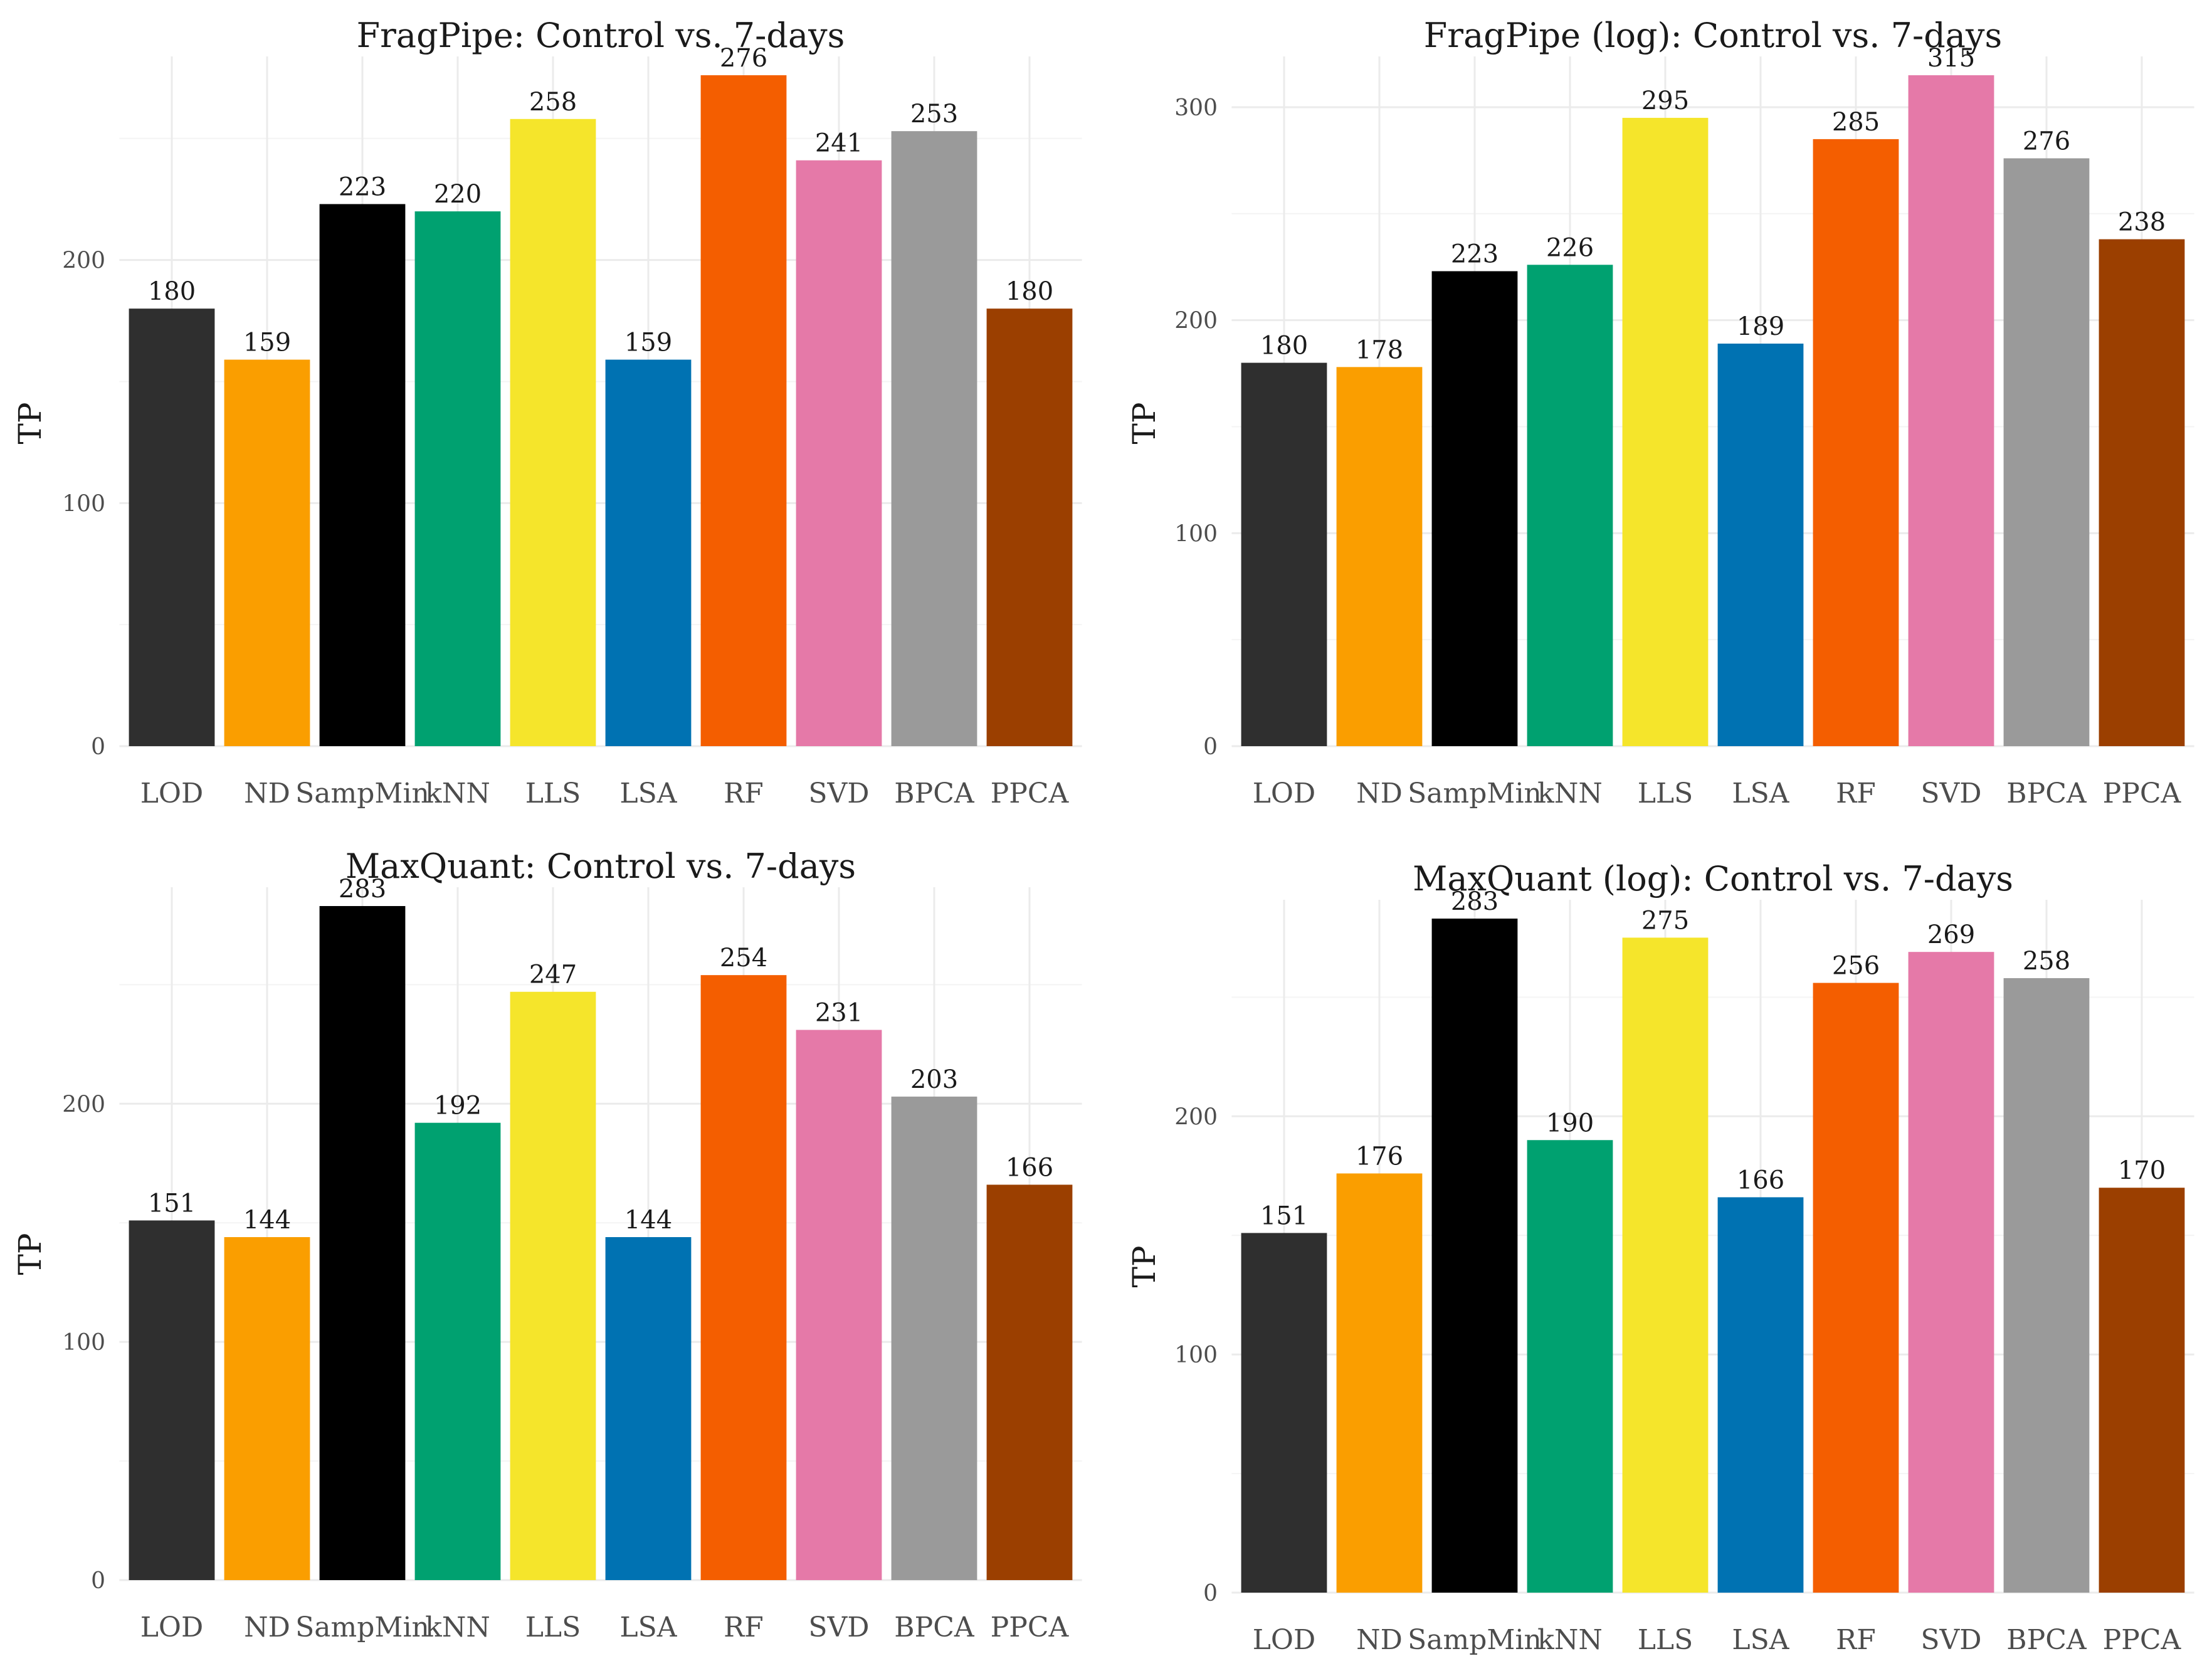 Image resolution: width=2212 pixels, height=1666 pixels. What do you see at coordinates (600, 866) in the screenshot?
I see `chart-title: MaxQuant: Control vs. 7-days` at bounding box center [600, 866].